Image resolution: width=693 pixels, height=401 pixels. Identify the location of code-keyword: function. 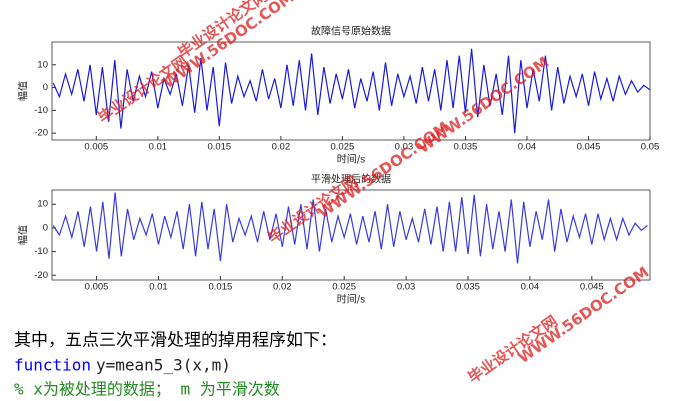
(52, 365).